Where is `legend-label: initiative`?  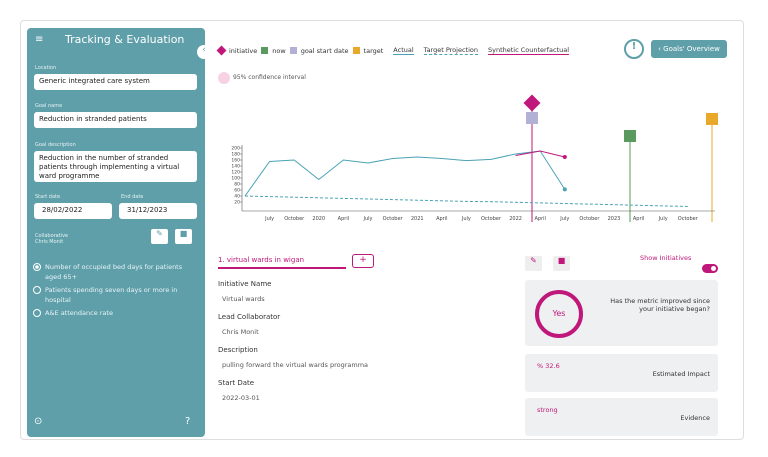
legend-label: initiative is located at coordinates (243, 50).